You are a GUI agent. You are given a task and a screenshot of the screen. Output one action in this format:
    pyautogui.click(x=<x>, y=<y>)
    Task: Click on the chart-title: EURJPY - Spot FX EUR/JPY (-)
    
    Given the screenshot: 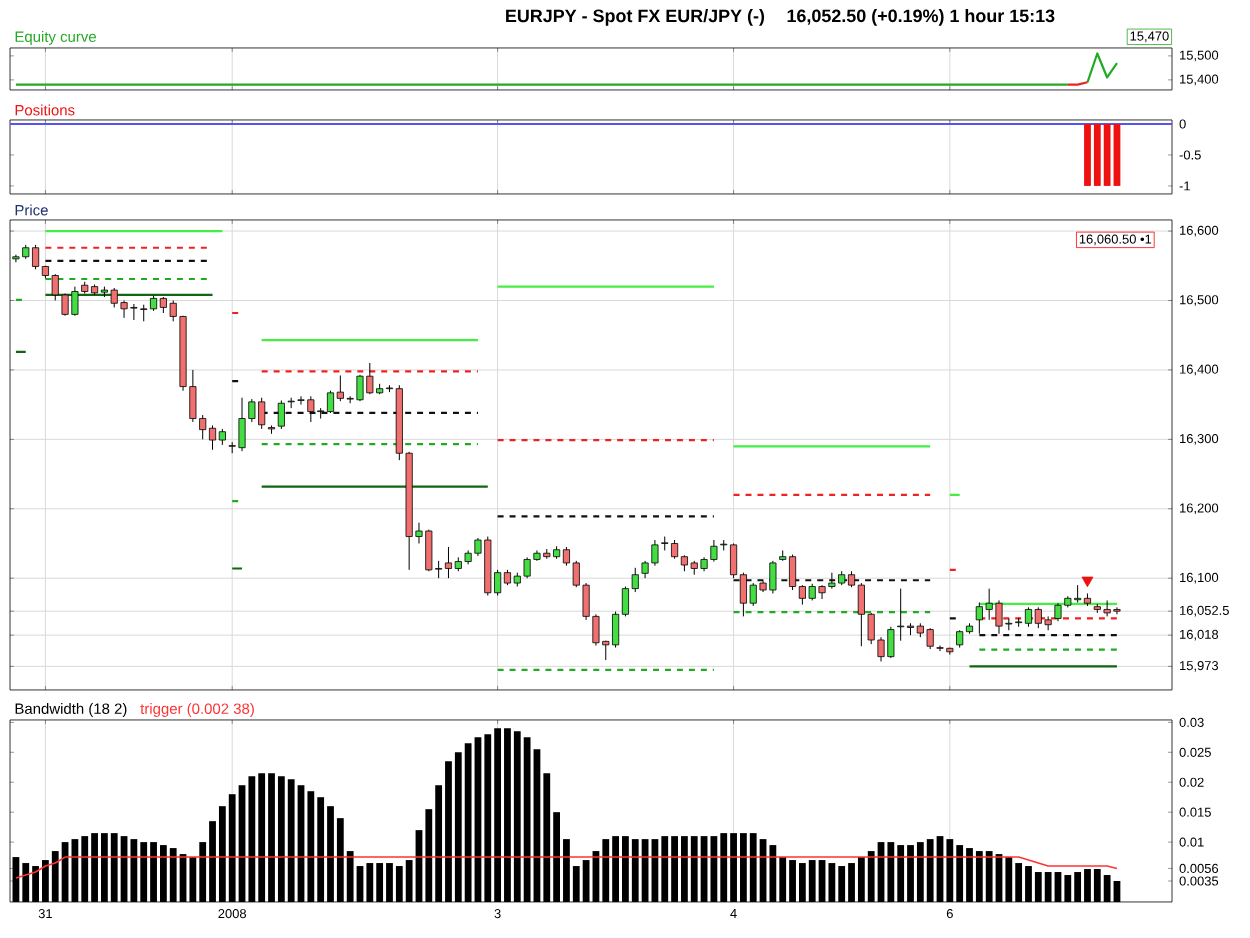 What is the action you would take?
    pyautogui.click(x=635, y=17)
    